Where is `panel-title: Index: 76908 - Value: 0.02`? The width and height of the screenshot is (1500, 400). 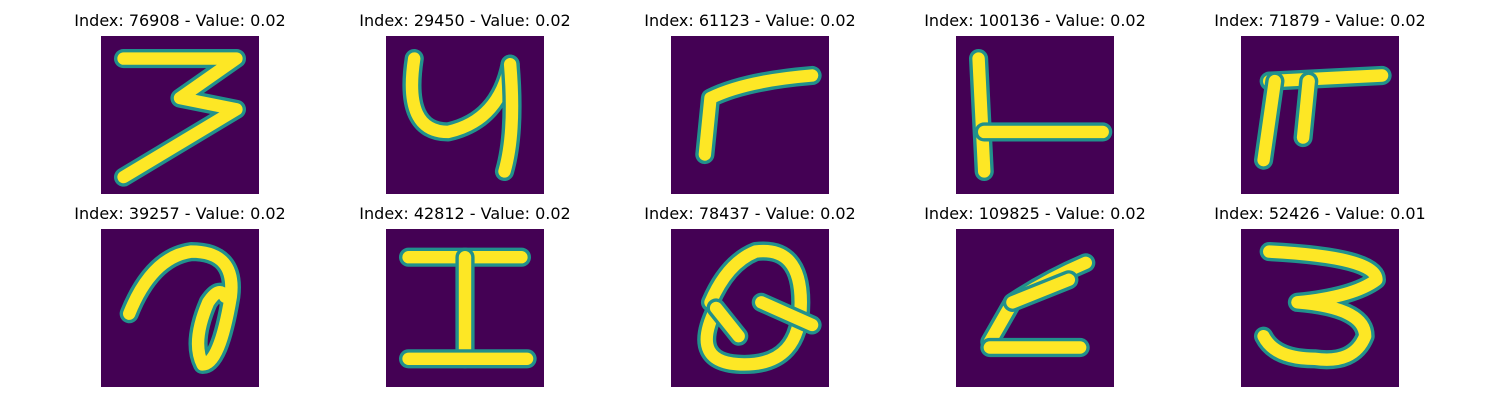
panel-title: Index: 76908 - Value: 0.02 is located at coordinates (180, 20).